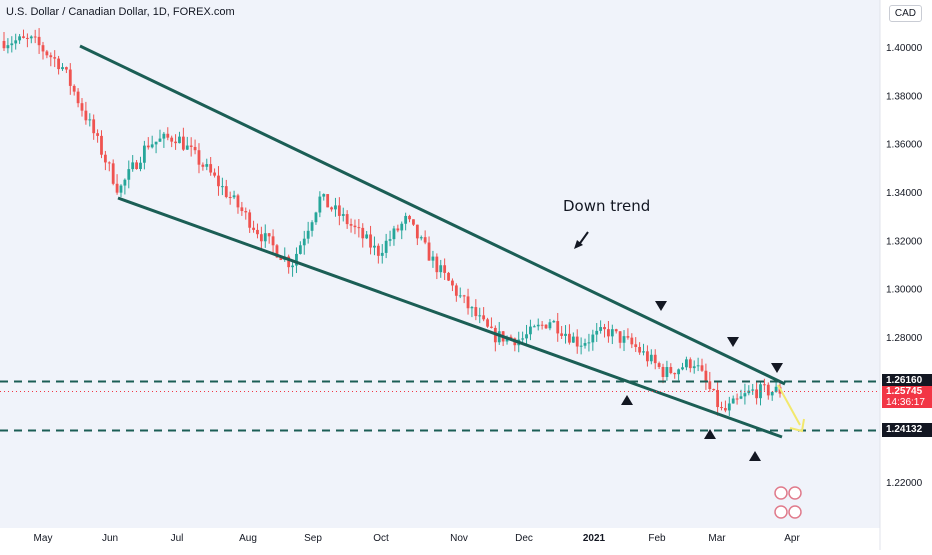 The height and width of the screenshot is (555, 932). I want to click on last-price-value: 1.25745, so click(904, 392).